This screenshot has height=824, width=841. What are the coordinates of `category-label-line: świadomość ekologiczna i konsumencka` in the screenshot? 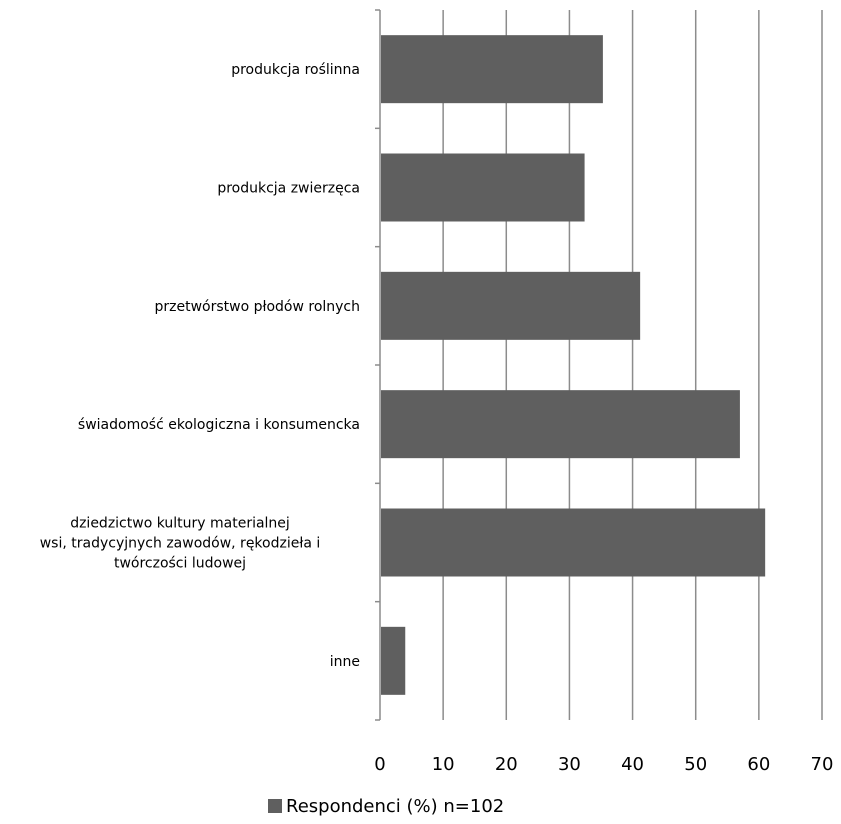 It's located at (219, 425).